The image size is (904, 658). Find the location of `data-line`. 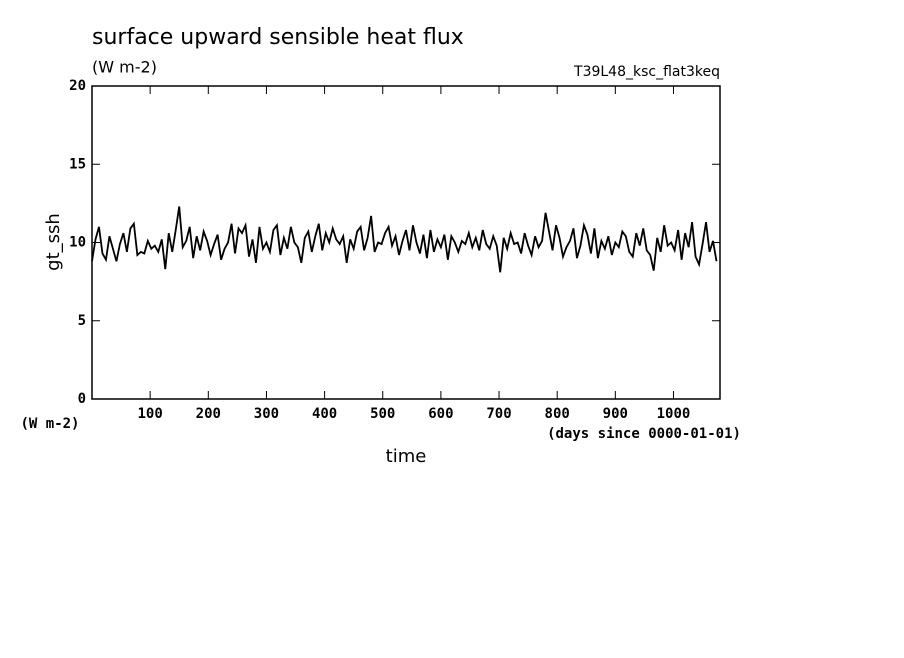

data-line is located at coordinates (404, 239).